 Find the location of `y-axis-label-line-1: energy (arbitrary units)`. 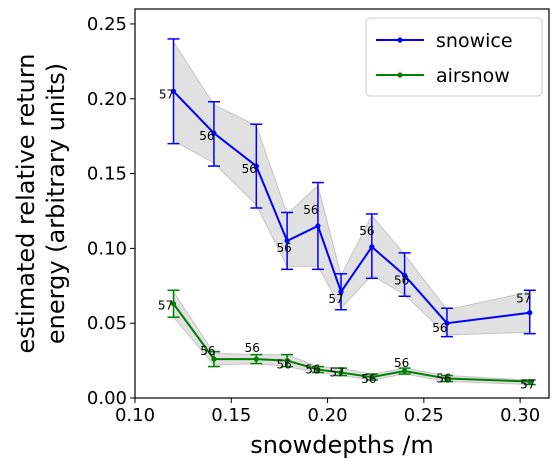

y-axis-label-line-1: energy (arbitrary units) is located at coordinates (56, 203).